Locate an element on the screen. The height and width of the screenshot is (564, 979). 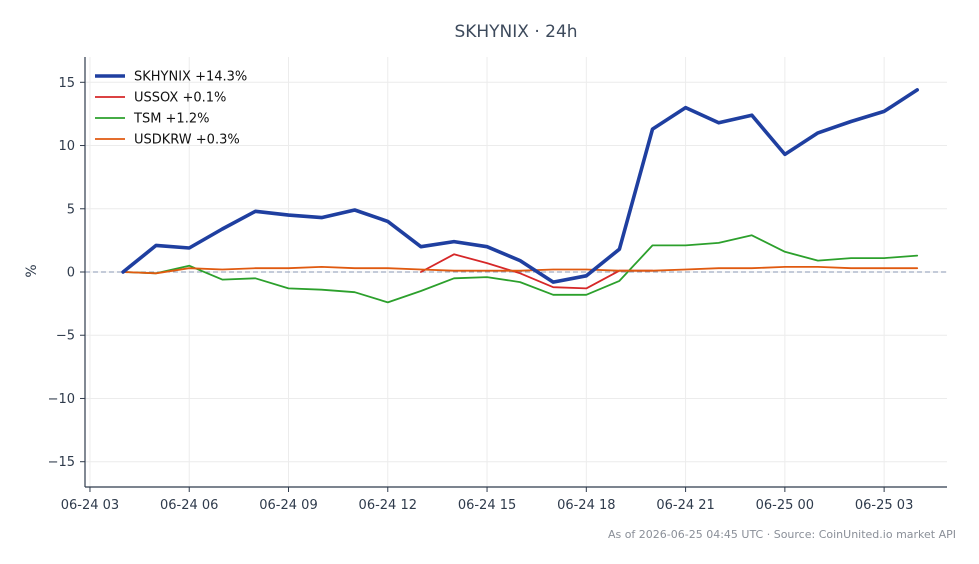
series-line-ussox is located at coordinates (536, 271).